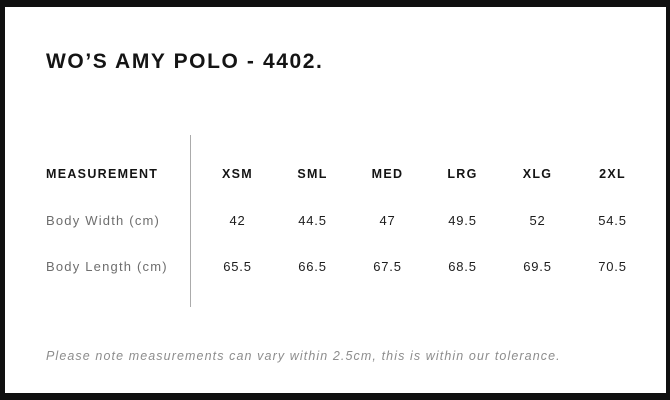  I want to click on size-value-cell: 42, so click(237, 220).